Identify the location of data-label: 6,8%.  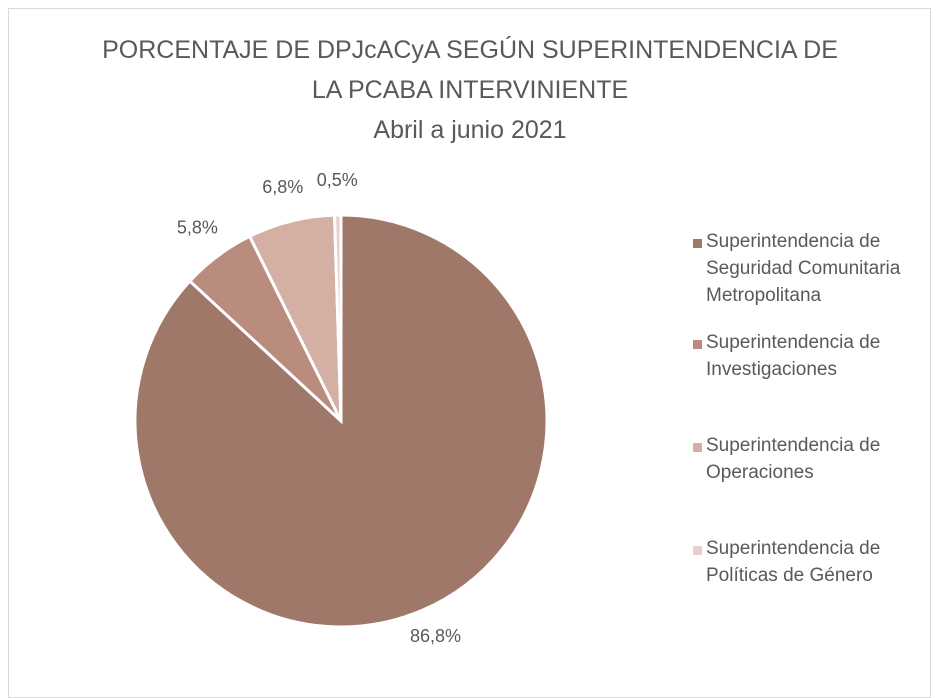
(282, 187).